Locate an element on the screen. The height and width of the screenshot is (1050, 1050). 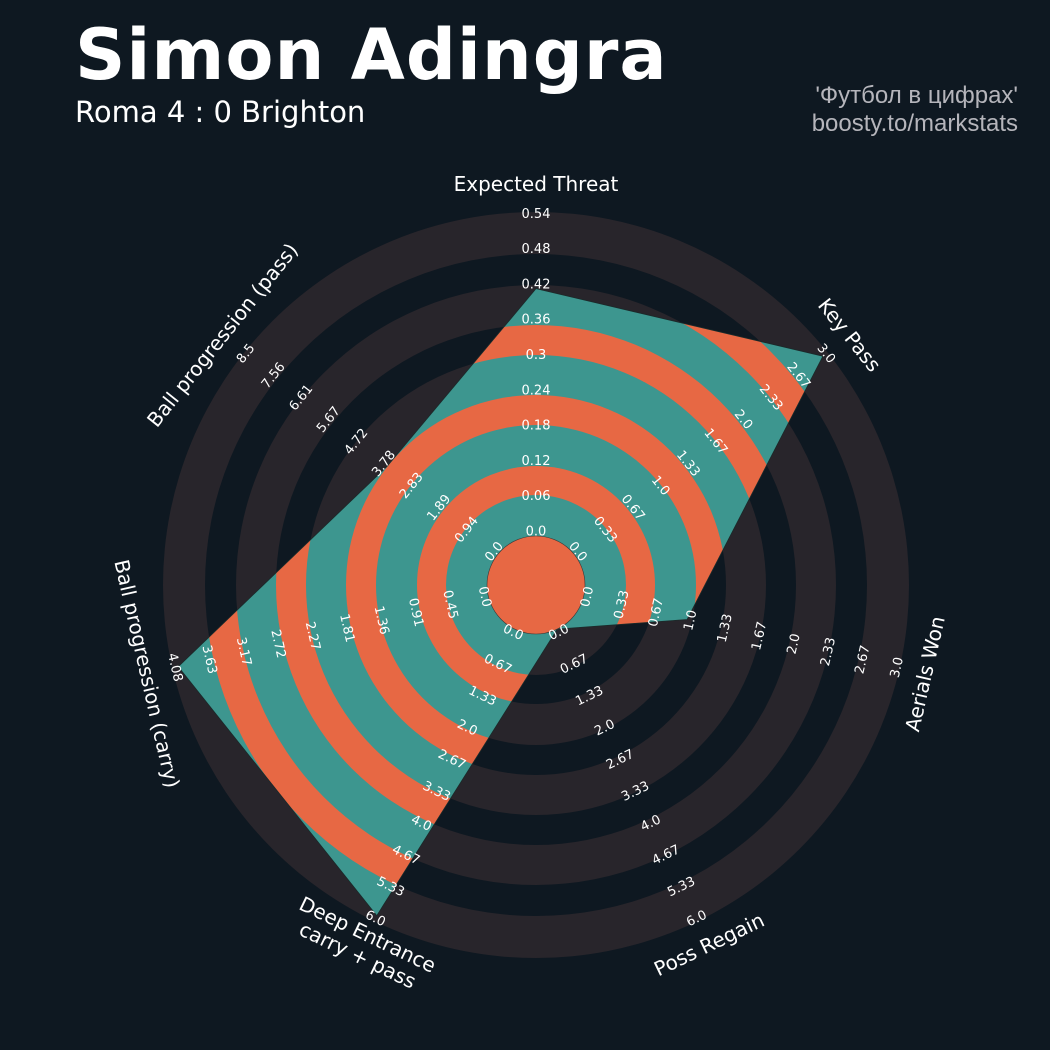
param-label-line: Expected Threat is located at coordinates (536, 184).